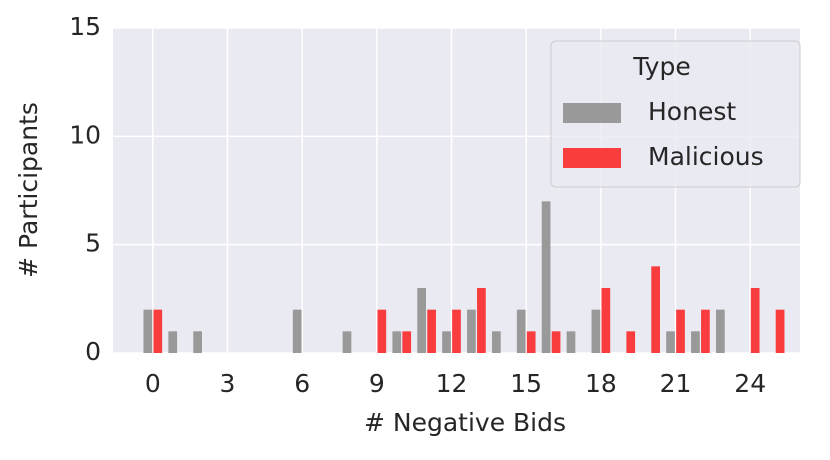 This screenshot has height=460, width=830. Describe the element at coordinates (526, 383) in the screenshot. I see `x-tick-label: 15` at that location.